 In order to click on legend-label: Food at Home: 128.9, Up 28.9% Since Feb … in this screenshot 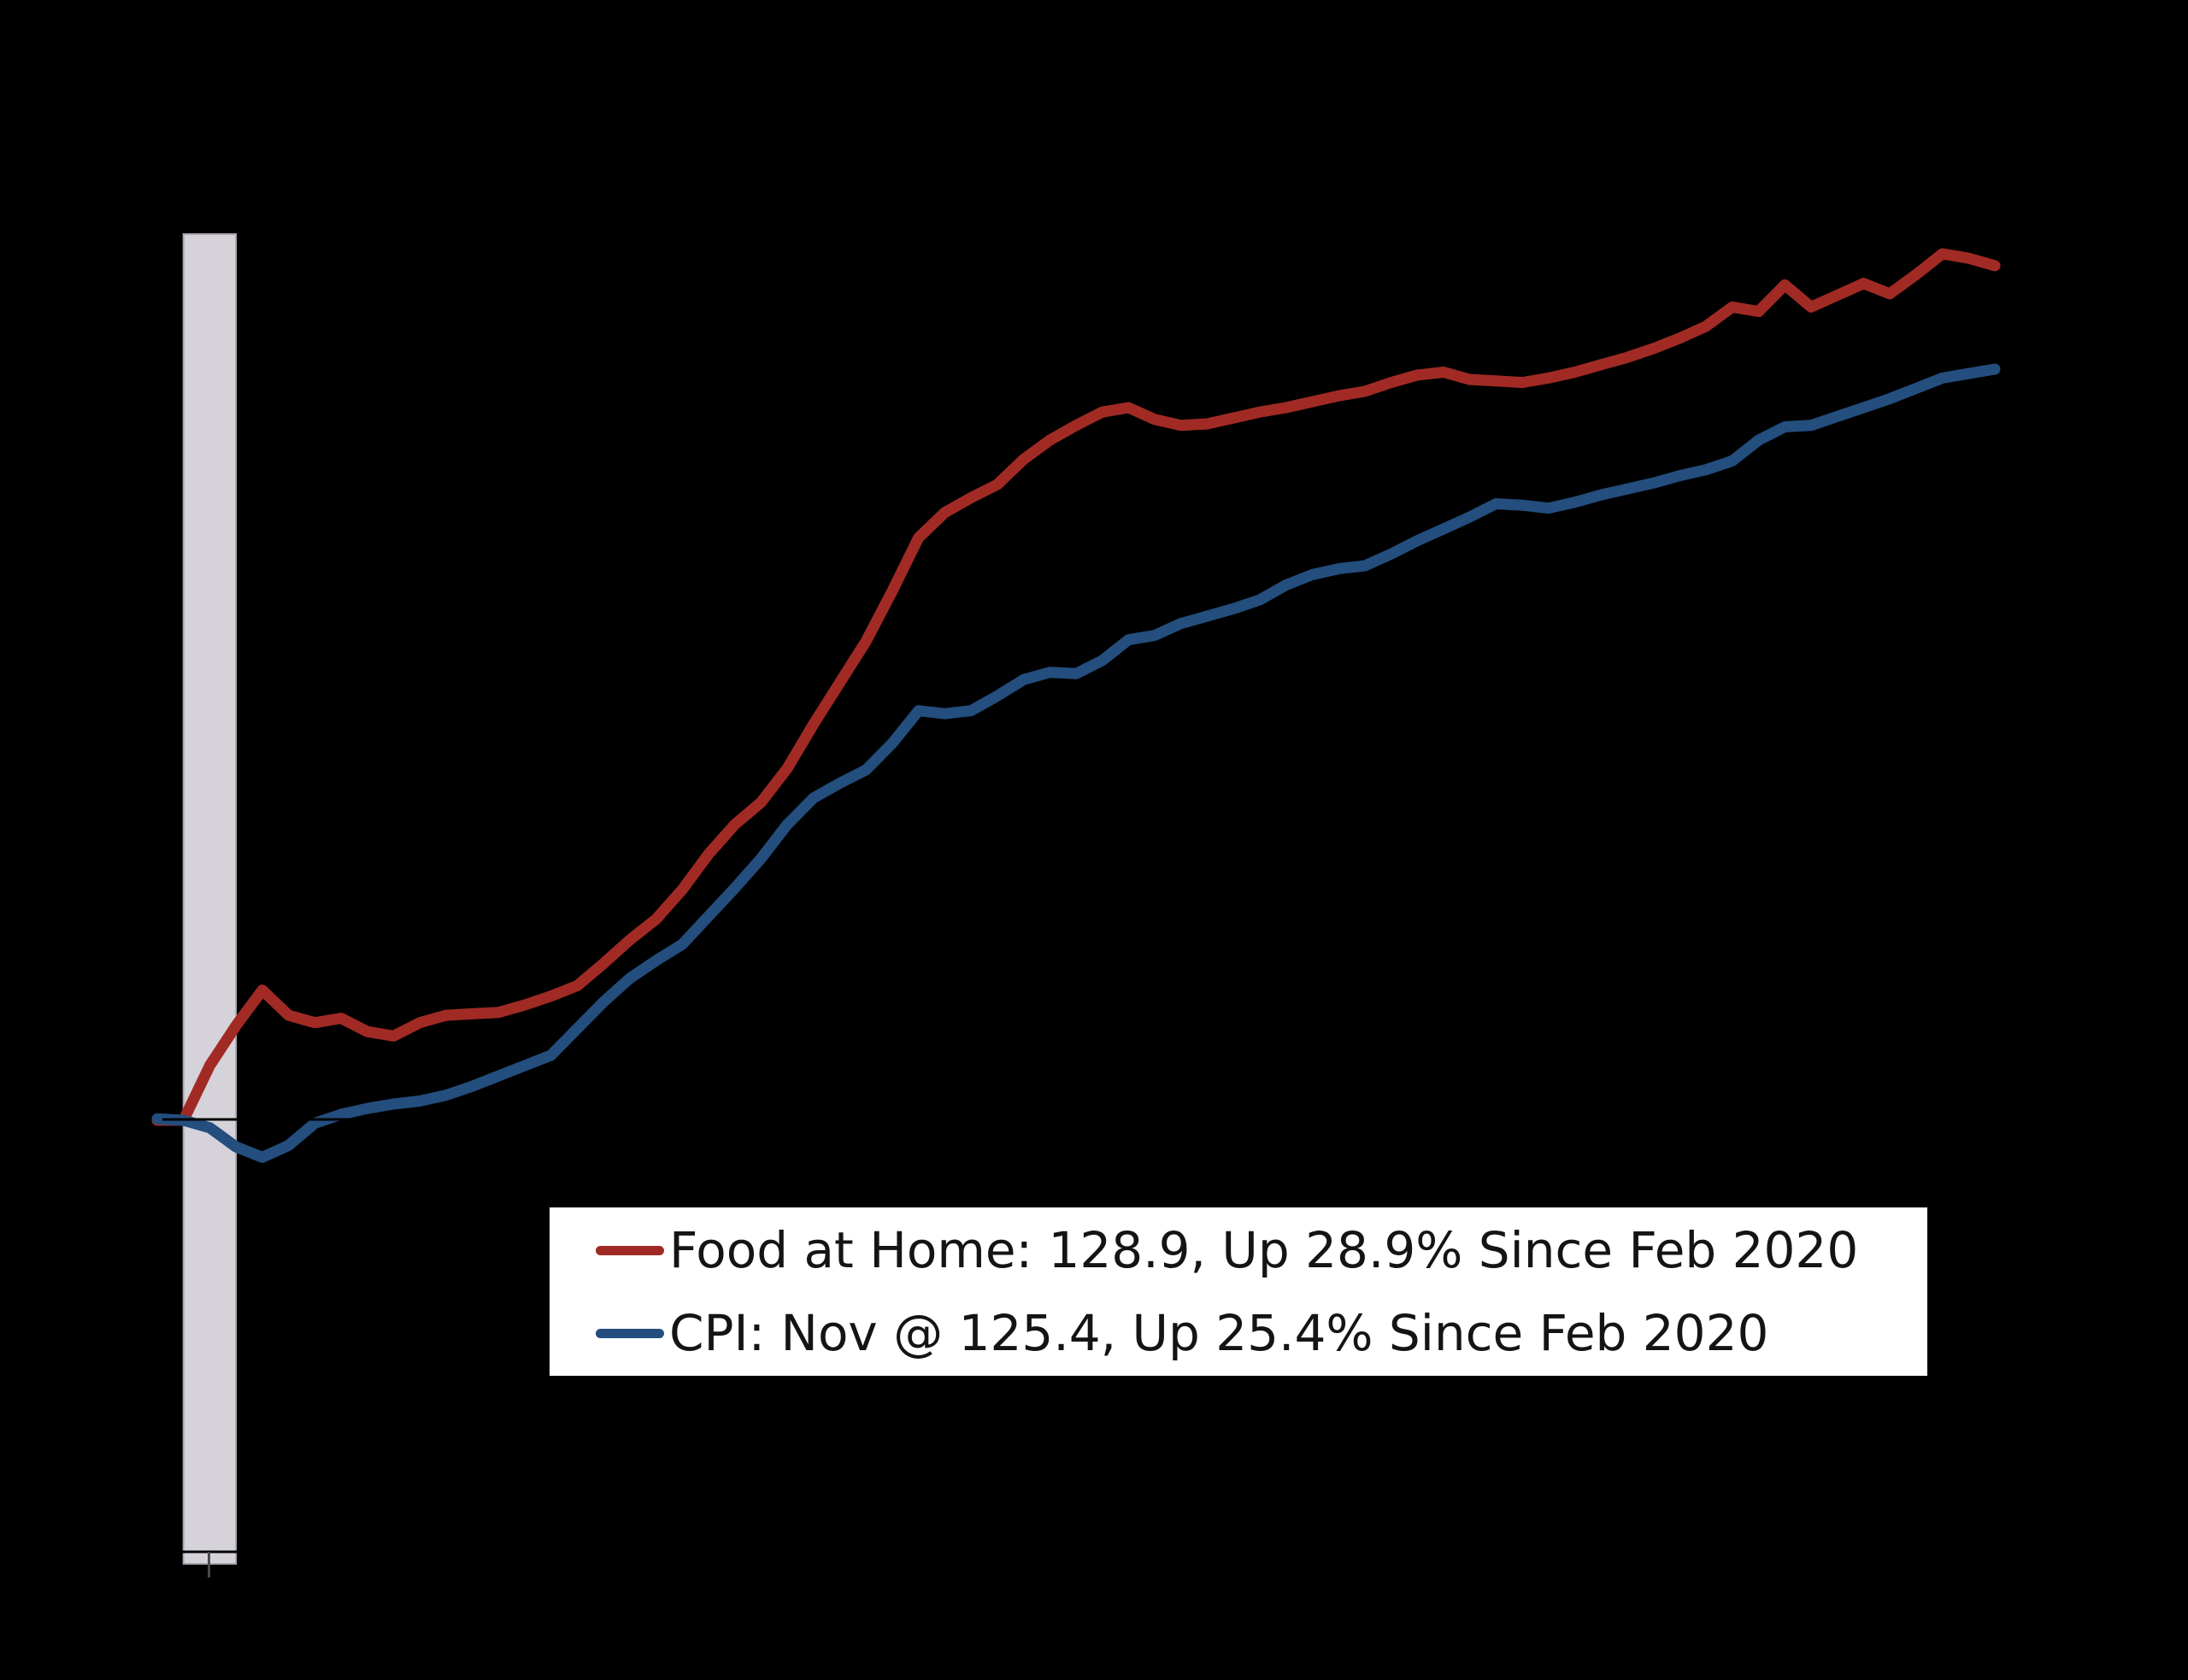, I will do `click(1264, 1250)`.